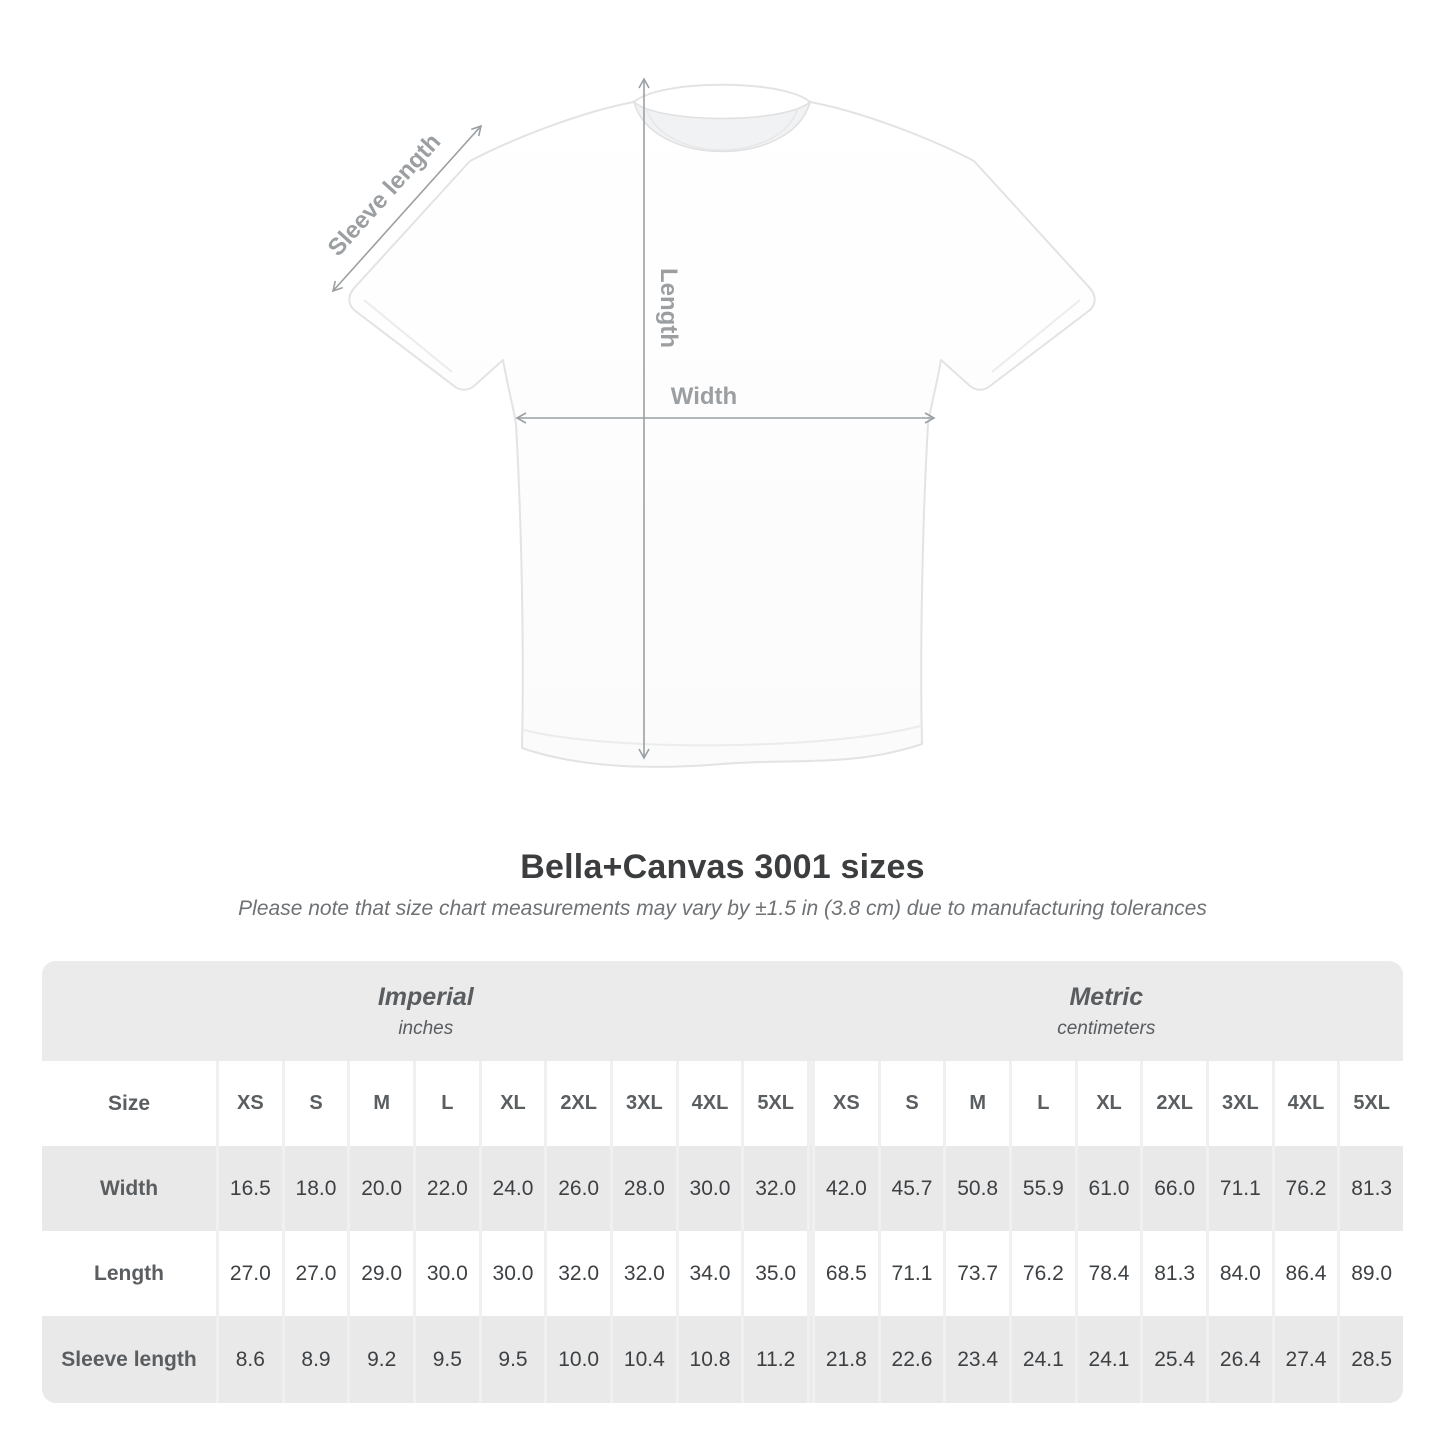 This screenshot has width=1445, height=1445. I want to click on metric-header-unit: centimeters, so click(1106, 1028).